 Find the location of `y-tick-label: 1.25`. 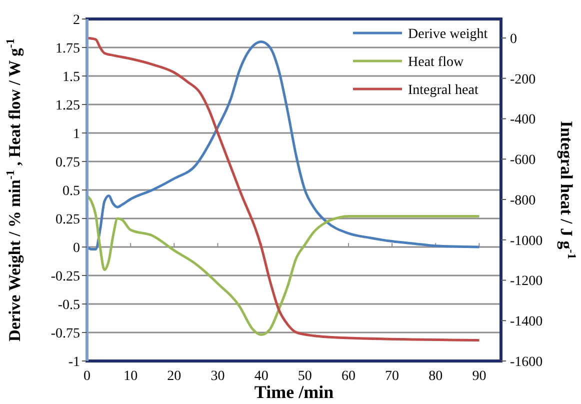

y-tick-label: 1.25 is located at coordinates (68, 106).